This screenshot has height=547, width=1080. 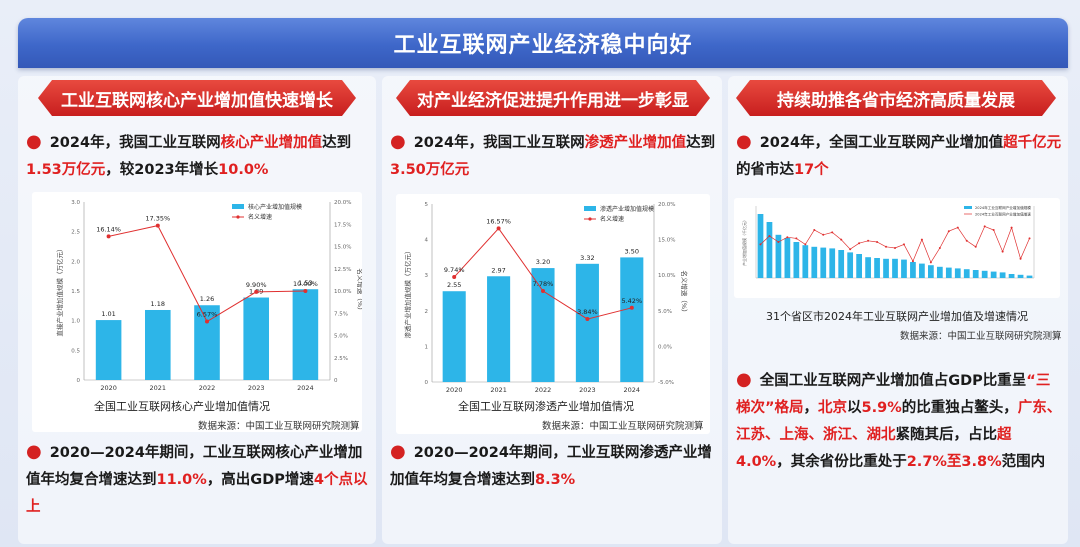 I want to click on growth-value-label: 16.57%, so click(x=498, y=221).